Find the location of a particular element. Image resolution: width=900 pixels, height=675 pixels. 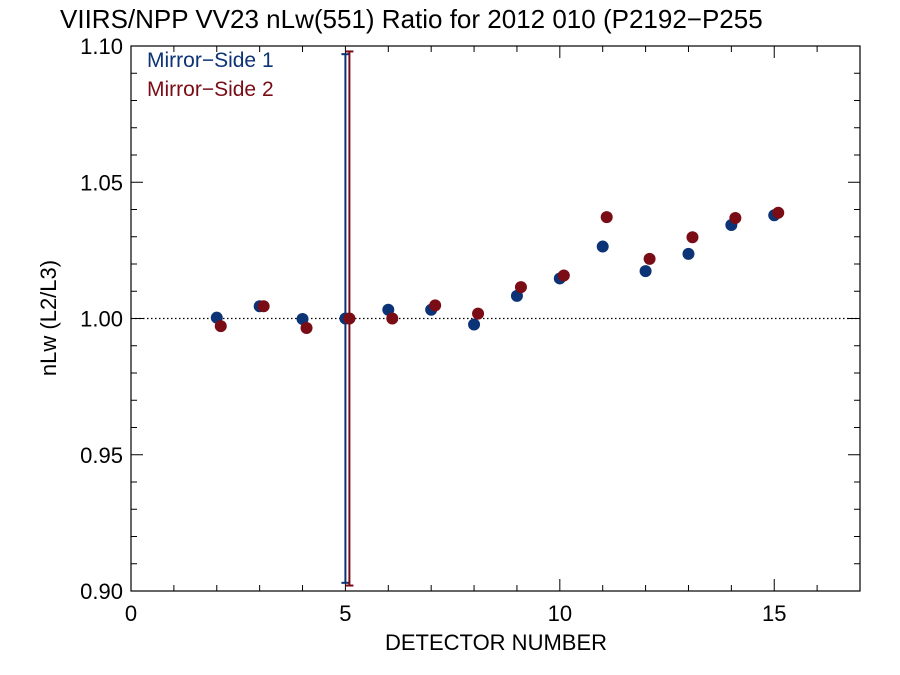

legend-label-mirror-side-1: Mirror−Side 1 is located at coordinates (210, 60).